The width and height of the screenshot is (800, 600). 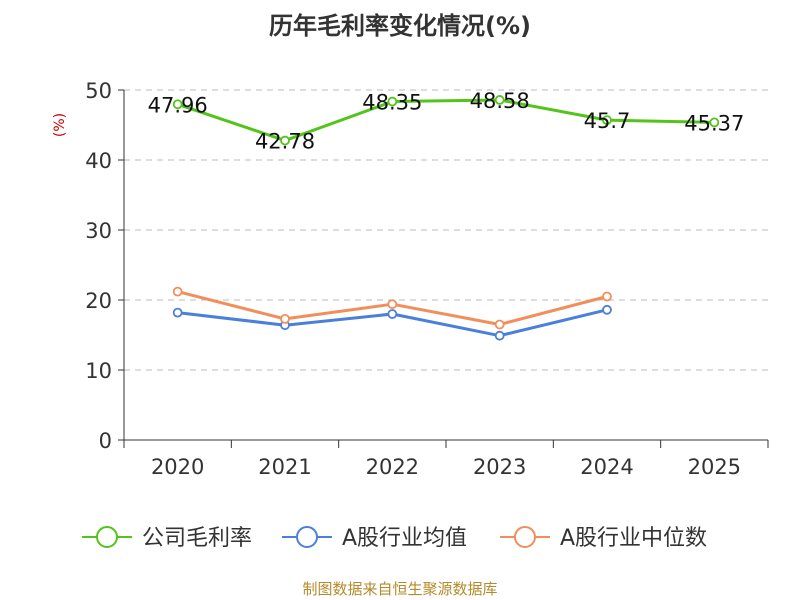 What do you see at coordinates (400, 26) in the screenshot?
I see `chart-title: 历年毛利率变化情况(%)` at bounding box center [400, 26].